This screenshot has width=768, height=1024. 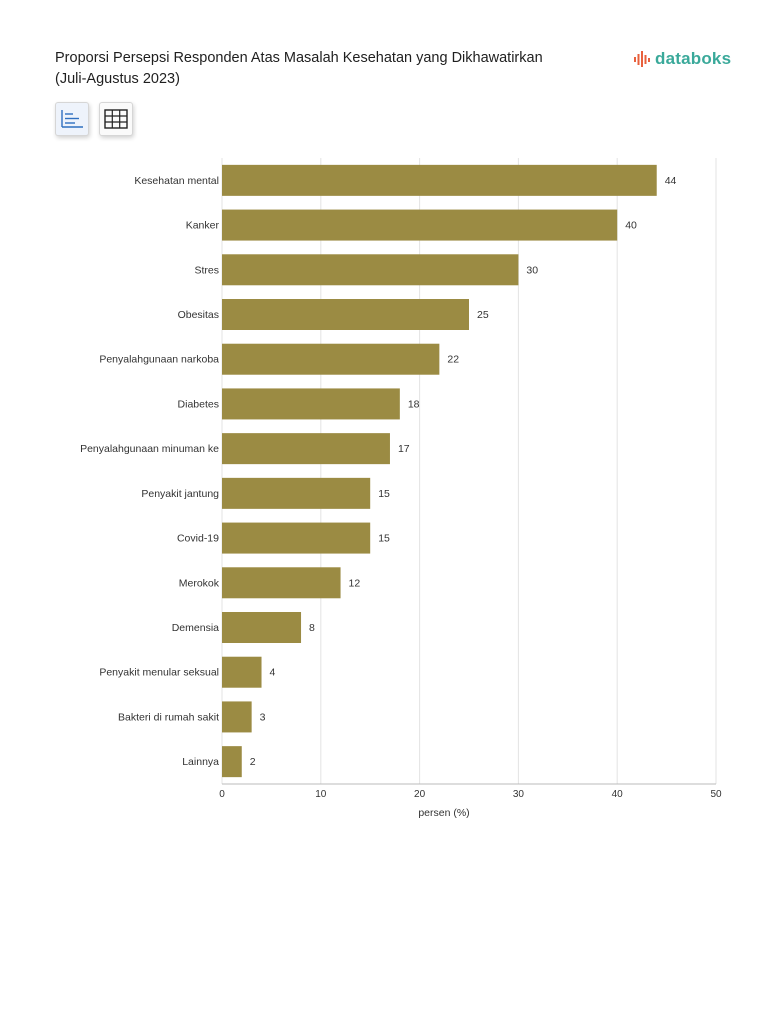 I want to click on x-tick-label: 30, so click(x=519, y=794).